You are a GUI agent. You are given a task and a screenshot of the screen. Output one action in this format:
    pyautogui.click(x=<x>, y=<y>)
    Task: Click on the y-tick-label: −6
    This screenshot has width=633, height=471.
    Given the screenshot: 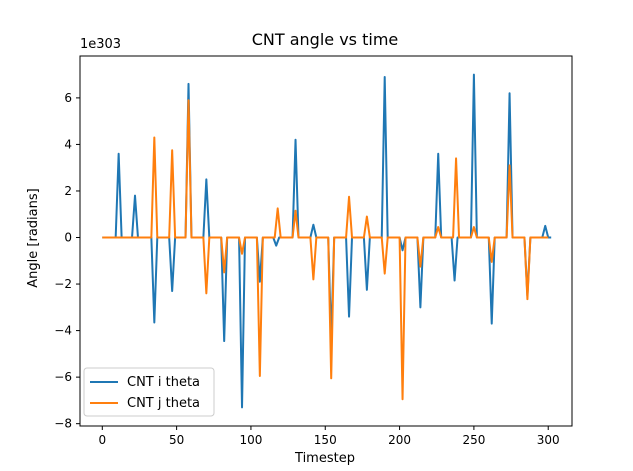 What is the action you would take?
    pyautogui.click(x=63, y=377)
    